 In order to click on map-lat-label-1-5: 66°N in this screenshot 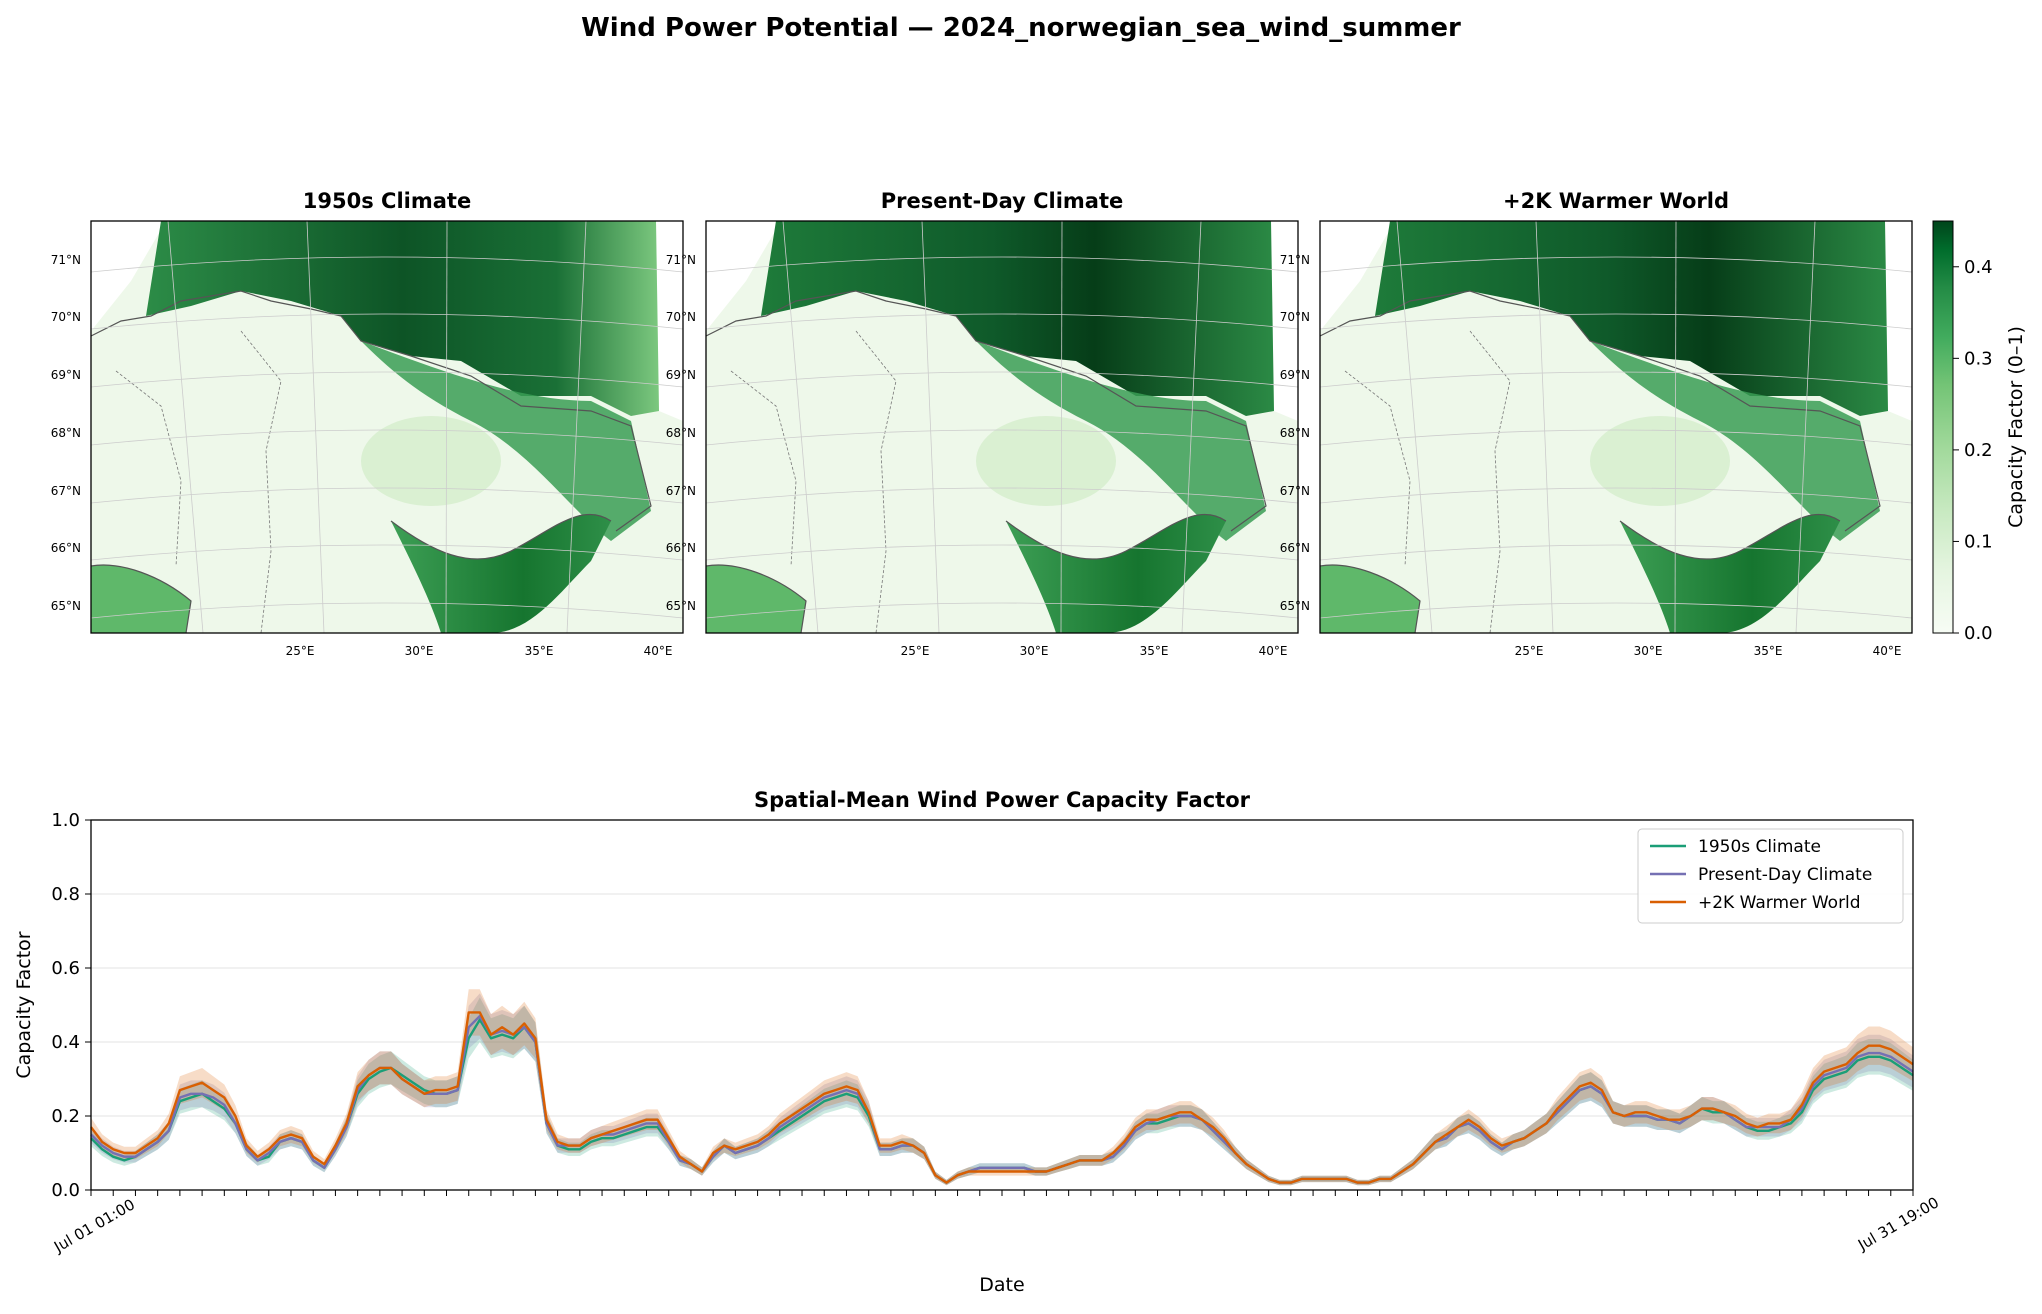, I will do `click(681, 548)`.